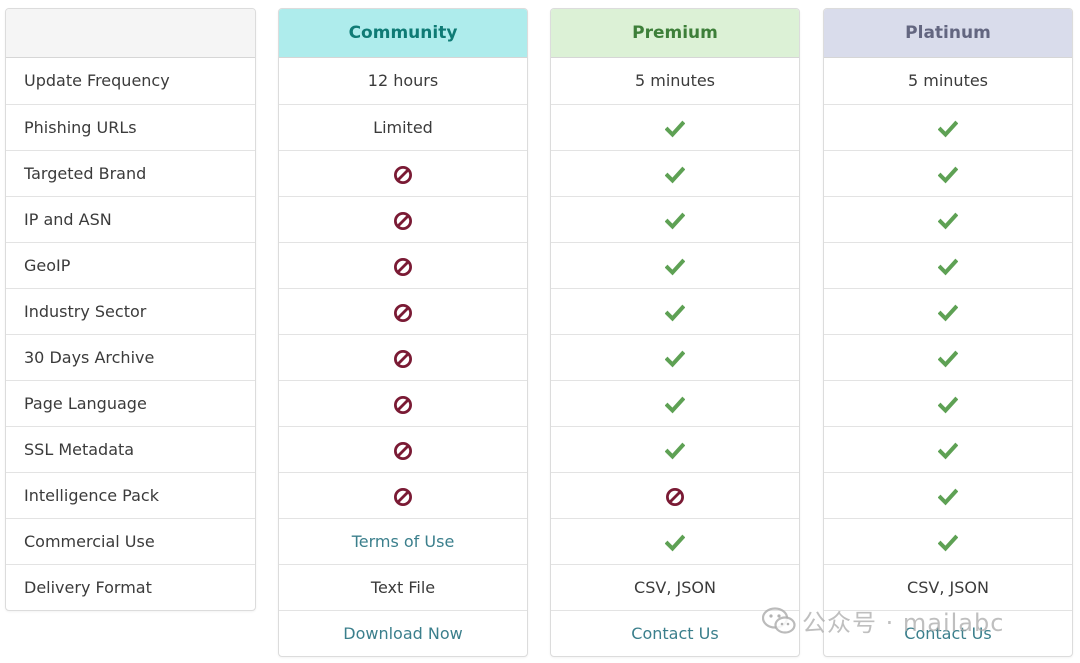  I want to click on feature-label: Targeted Brand, so click(130, 173).